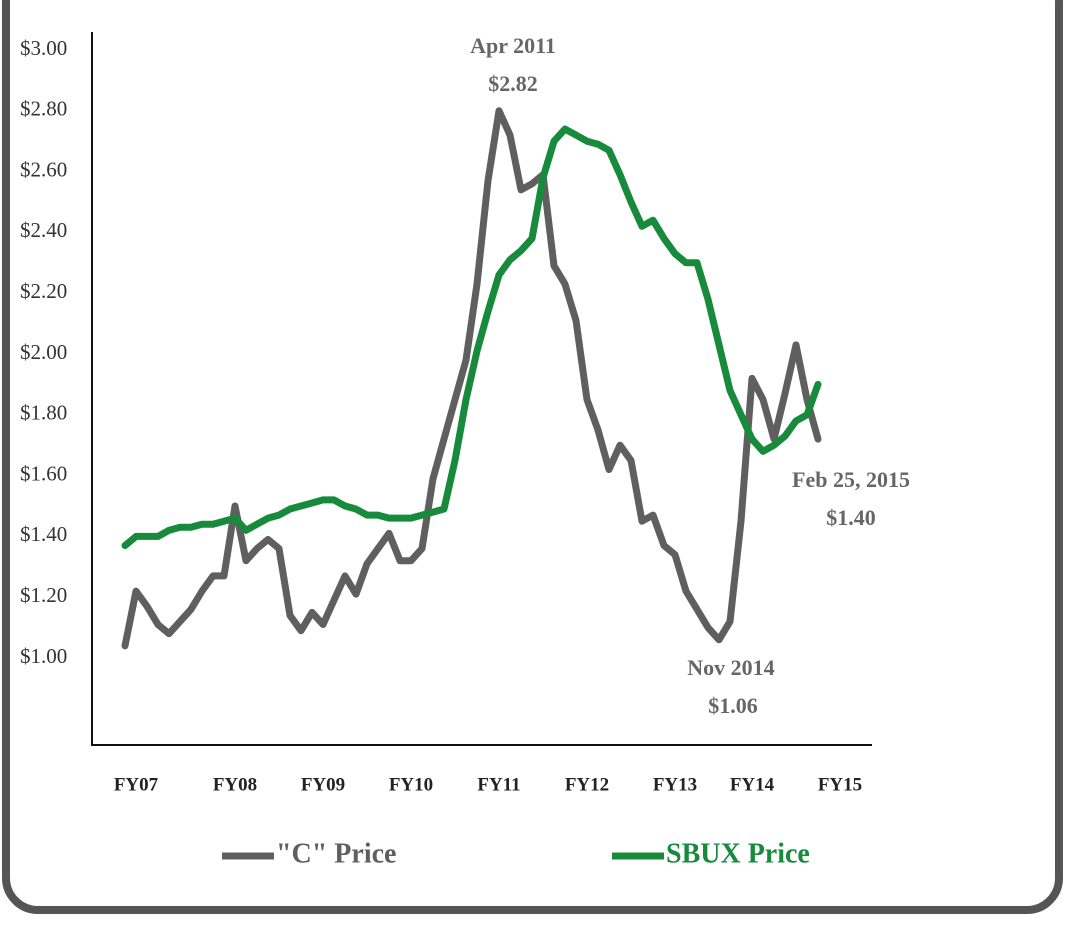 This screenshot has height=938, width=1079. What do you see at coordinates (43, 352) in the screenshot?
I see `y-tick-label: $2.00` at bounding box center [43, 352].